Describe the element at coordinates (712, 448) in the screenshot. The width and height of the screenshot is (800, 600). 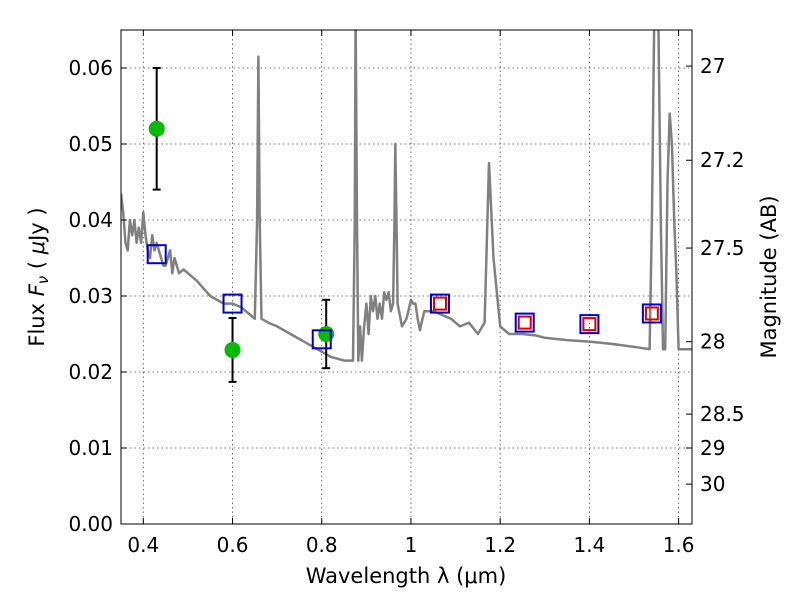
I see `y2-tick-label: 29` at that location.